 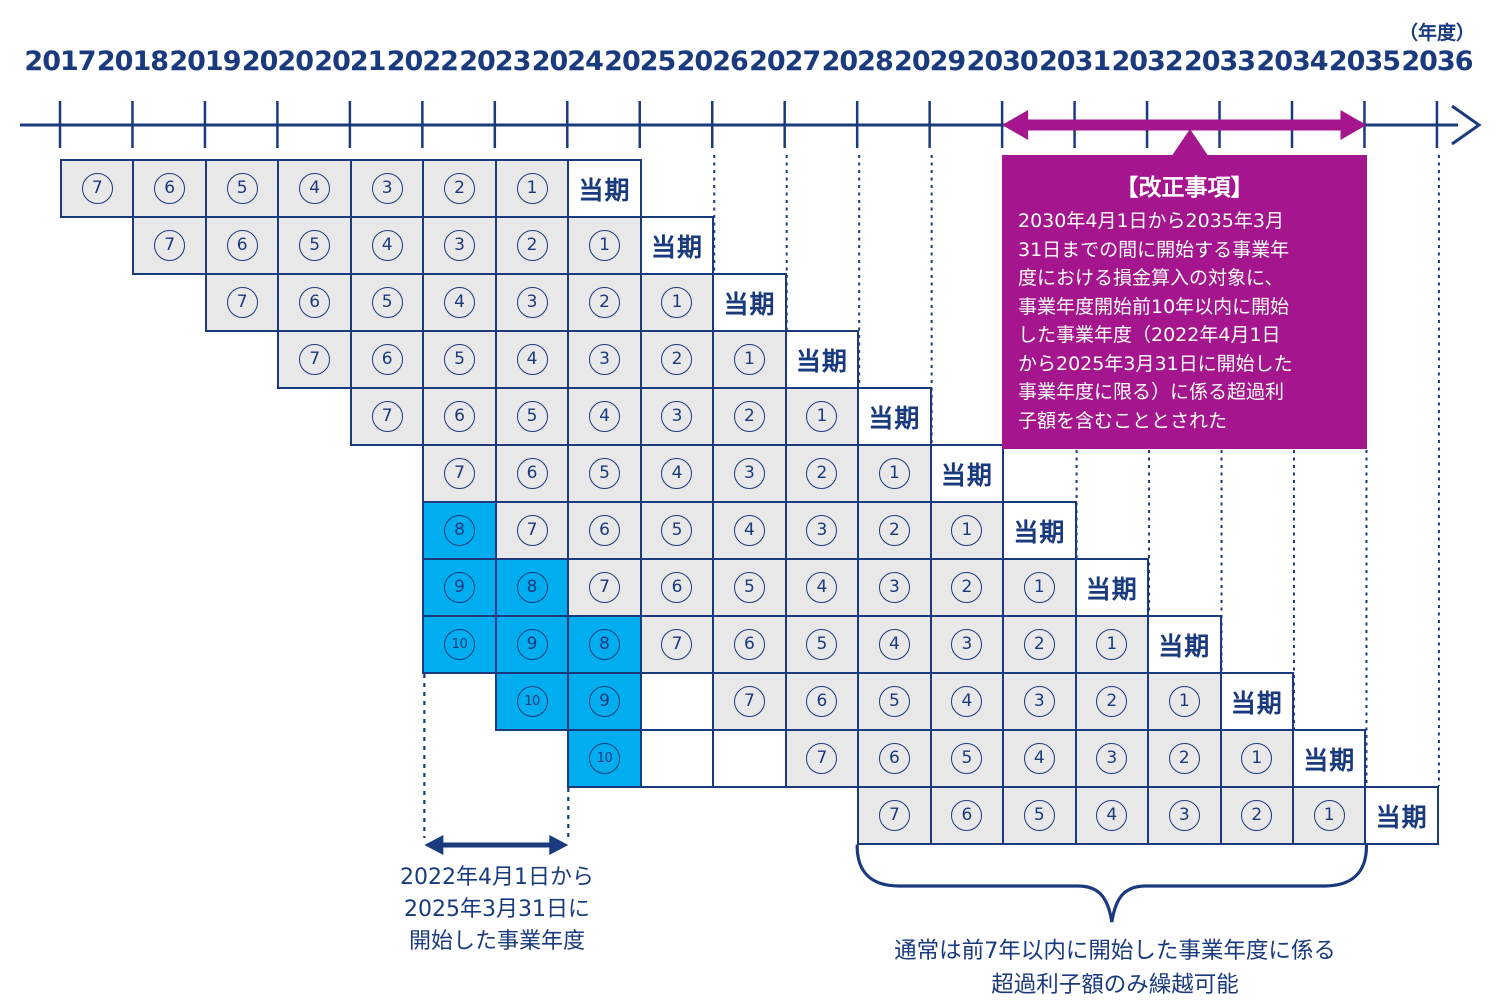 I want to click on axis-unit-label: （年度）, so click(x=1436, y=33).